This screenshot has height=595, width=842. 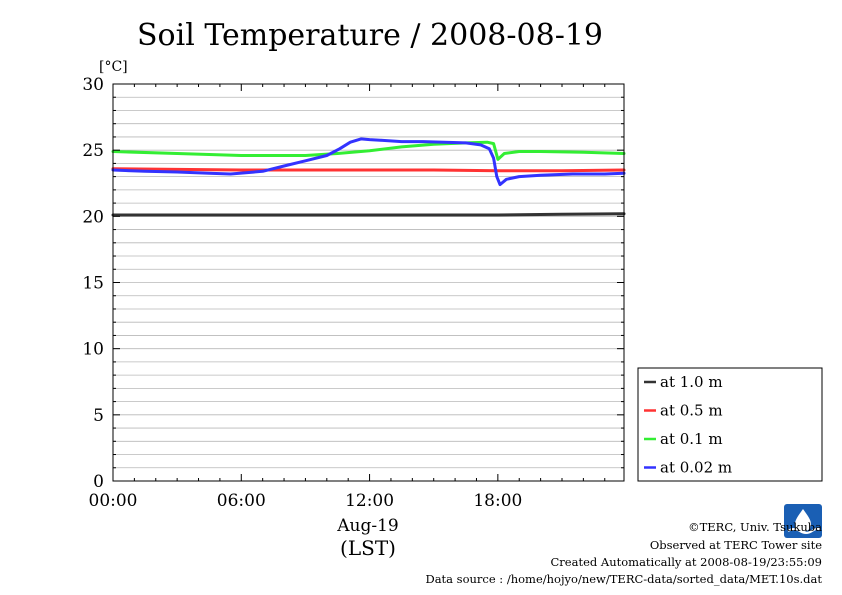 I want to click on x-tick-label: 12:00, so click(x=369, y=501).